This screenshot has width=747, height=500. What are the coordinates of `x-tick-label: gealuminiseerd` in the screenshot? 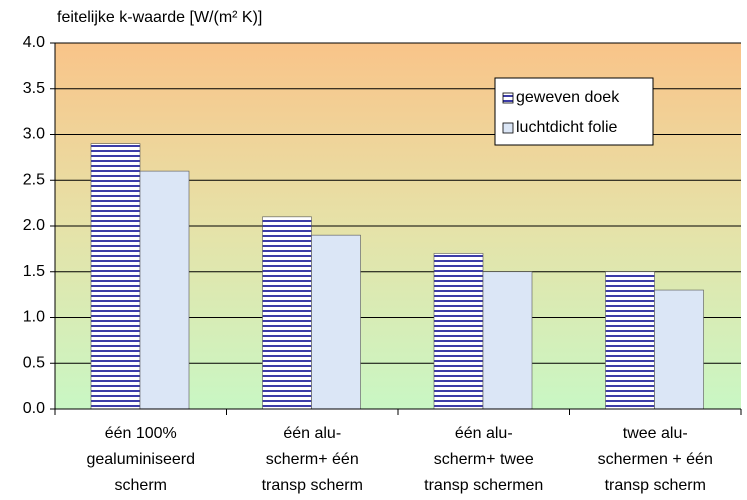 It's located at (140, 459).